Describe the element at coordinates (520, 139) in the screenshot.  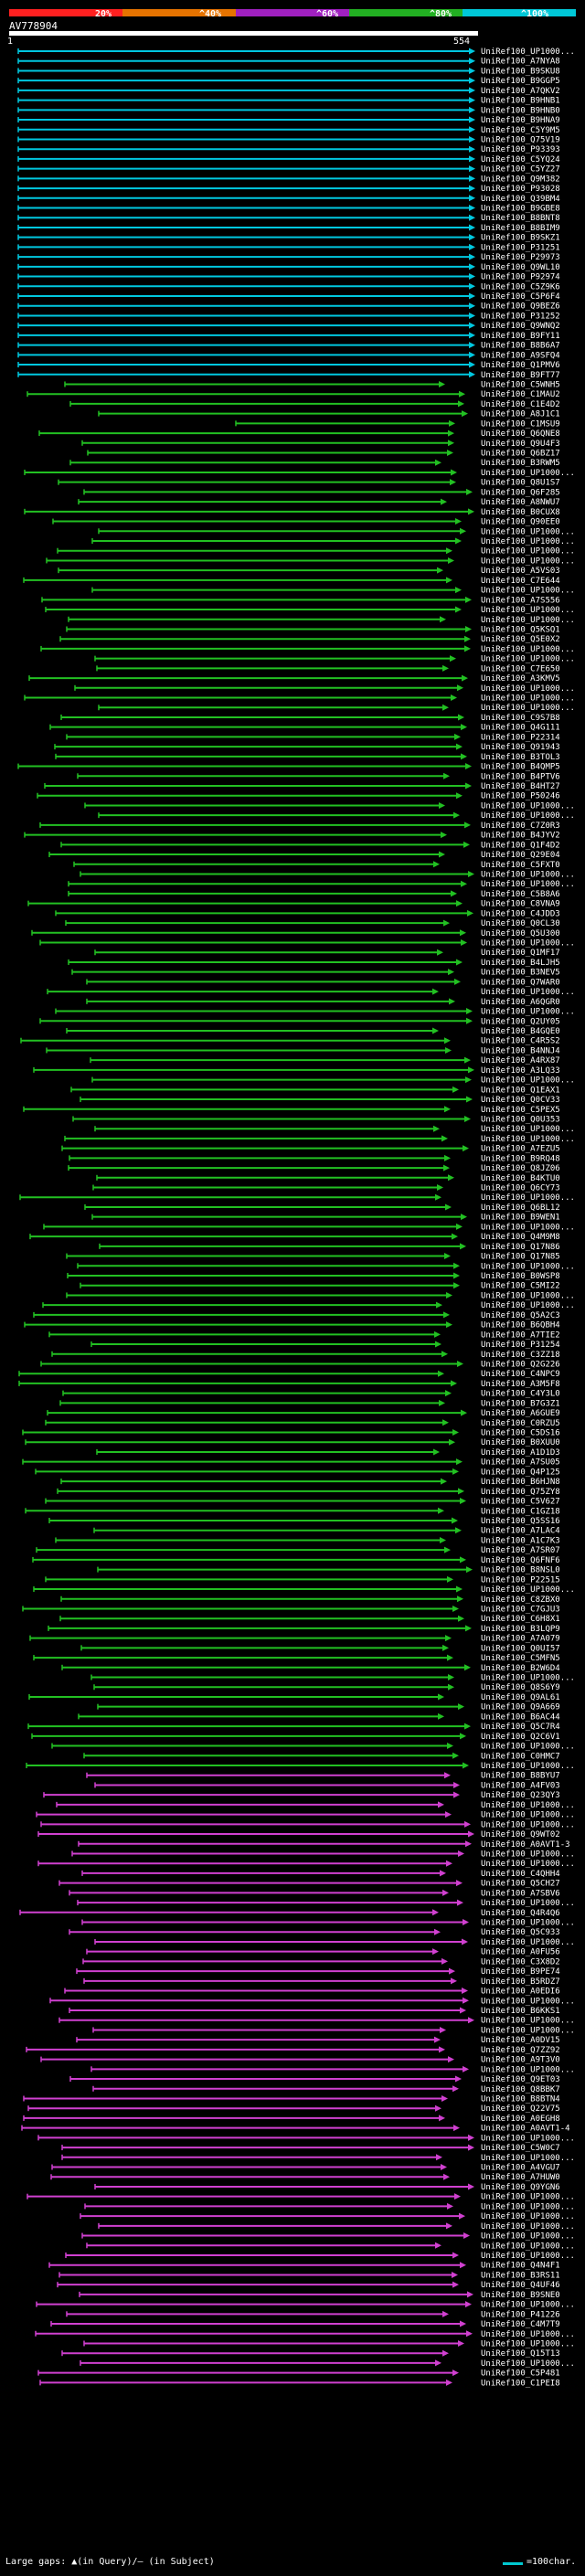
I see `hit-label: UniRef100_Q75V19` at that location.